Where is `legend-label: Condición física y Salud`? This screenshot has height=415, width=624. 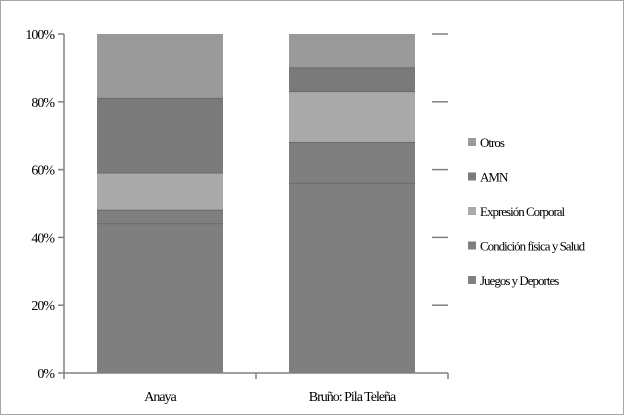
legend-label: Condición física y Salud is located at coordinates (533, 246).